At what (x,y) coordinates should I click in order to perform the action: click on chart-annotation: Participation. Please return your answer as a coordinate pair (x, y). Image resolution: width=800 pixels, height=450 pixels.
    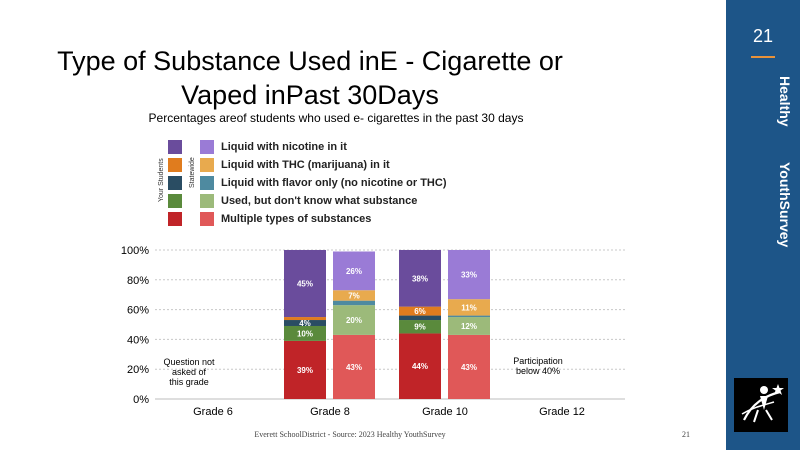
    Looking at the image, I should click on (538, 361).